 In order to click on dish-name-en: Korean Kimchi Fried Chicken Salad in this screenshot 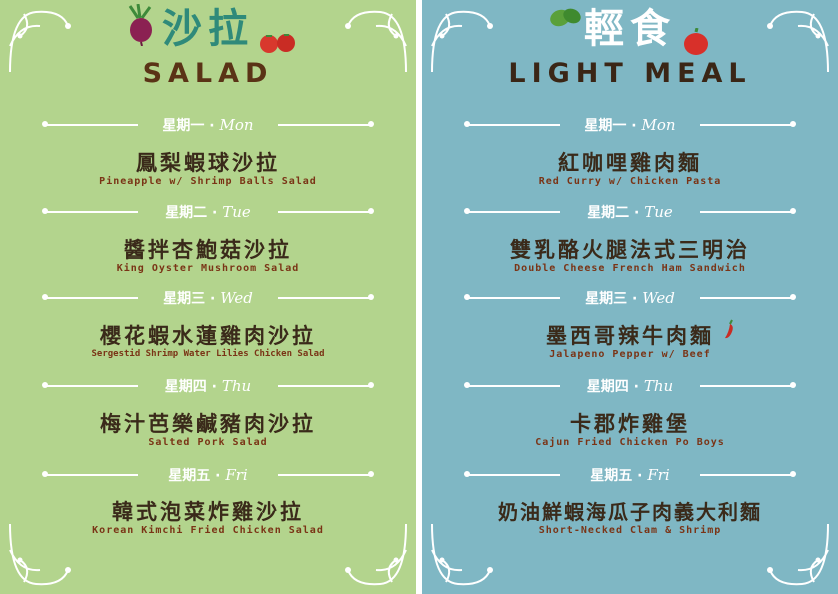, I will do `click(208, 530)`.